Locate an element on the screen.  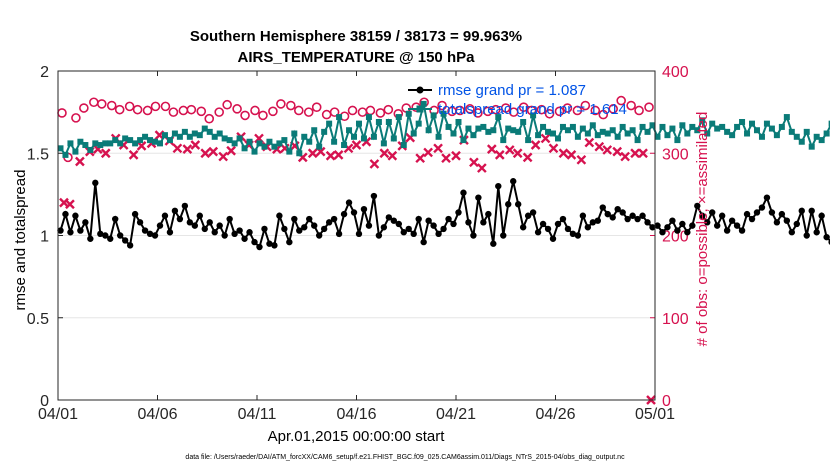
chart-subtitle: AIRS_TEMPERATURE @ 150 hPa is located at coordinates (357, 57).